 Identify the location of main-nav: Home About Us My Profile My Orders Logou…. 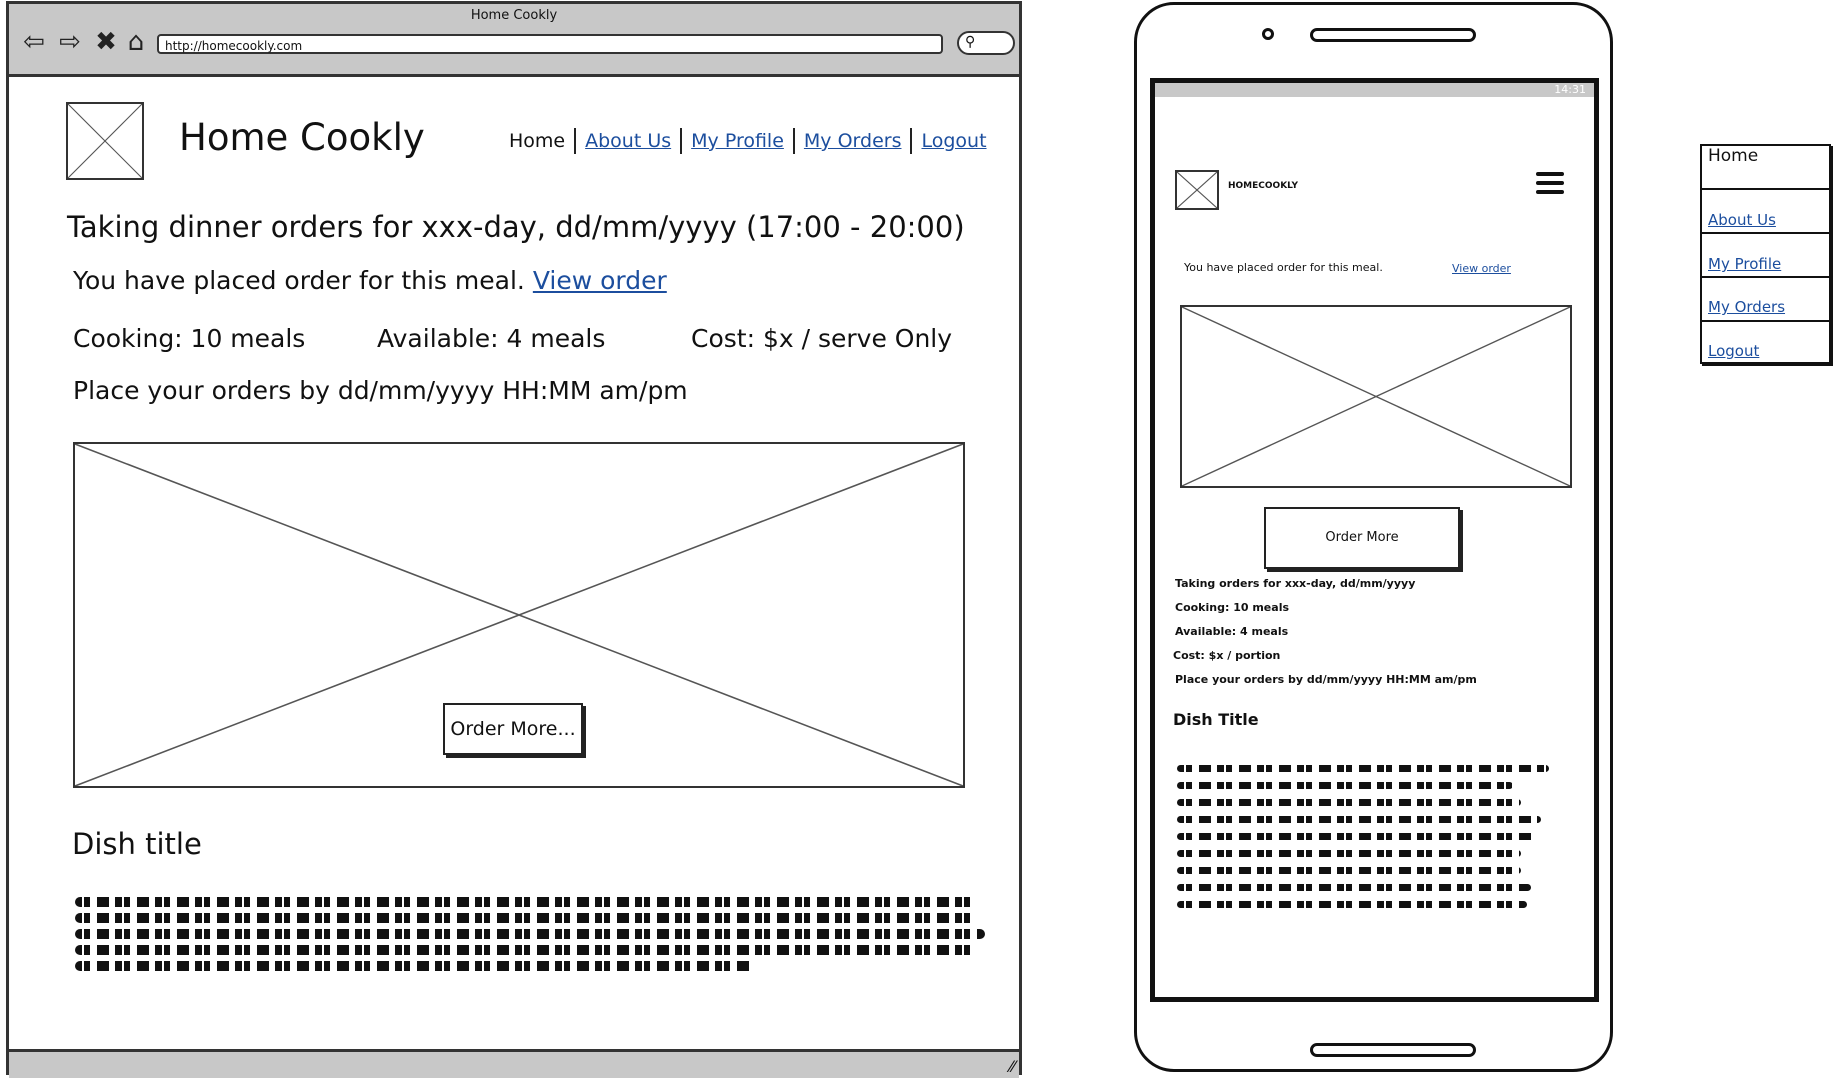
(748, 141).